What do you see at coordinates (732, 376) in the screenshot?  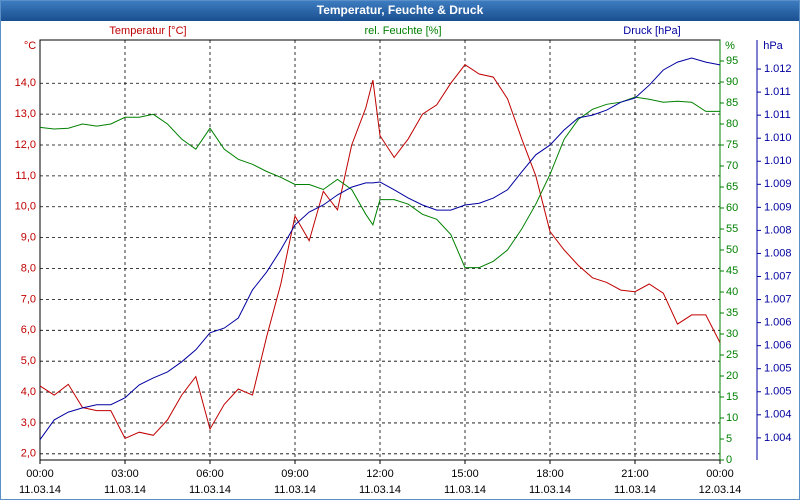 I see `y2-tick-label: 20` at bounding box center [732, 376].